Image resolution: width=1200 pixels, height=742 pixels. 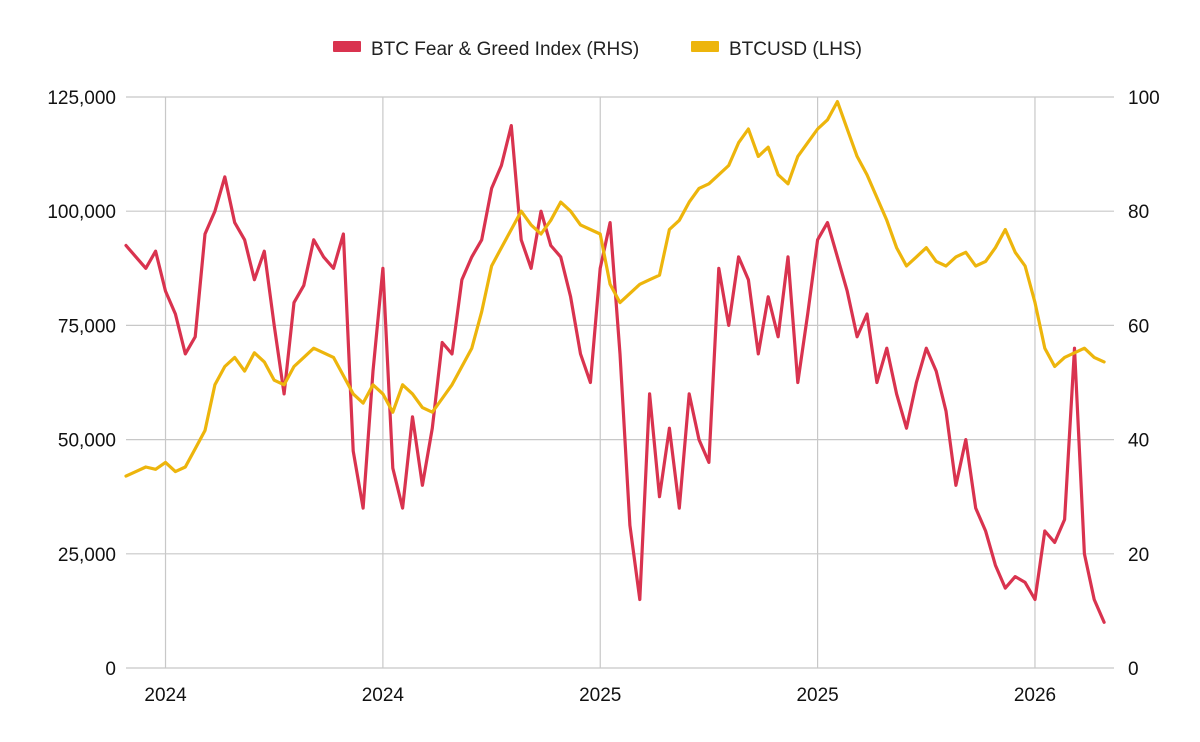 What do you see at coordinates (795, 49) in the screenshot?
I see `legend-label-btcusd: BTCUSD (LHS)` at bounding box center [795, 49].